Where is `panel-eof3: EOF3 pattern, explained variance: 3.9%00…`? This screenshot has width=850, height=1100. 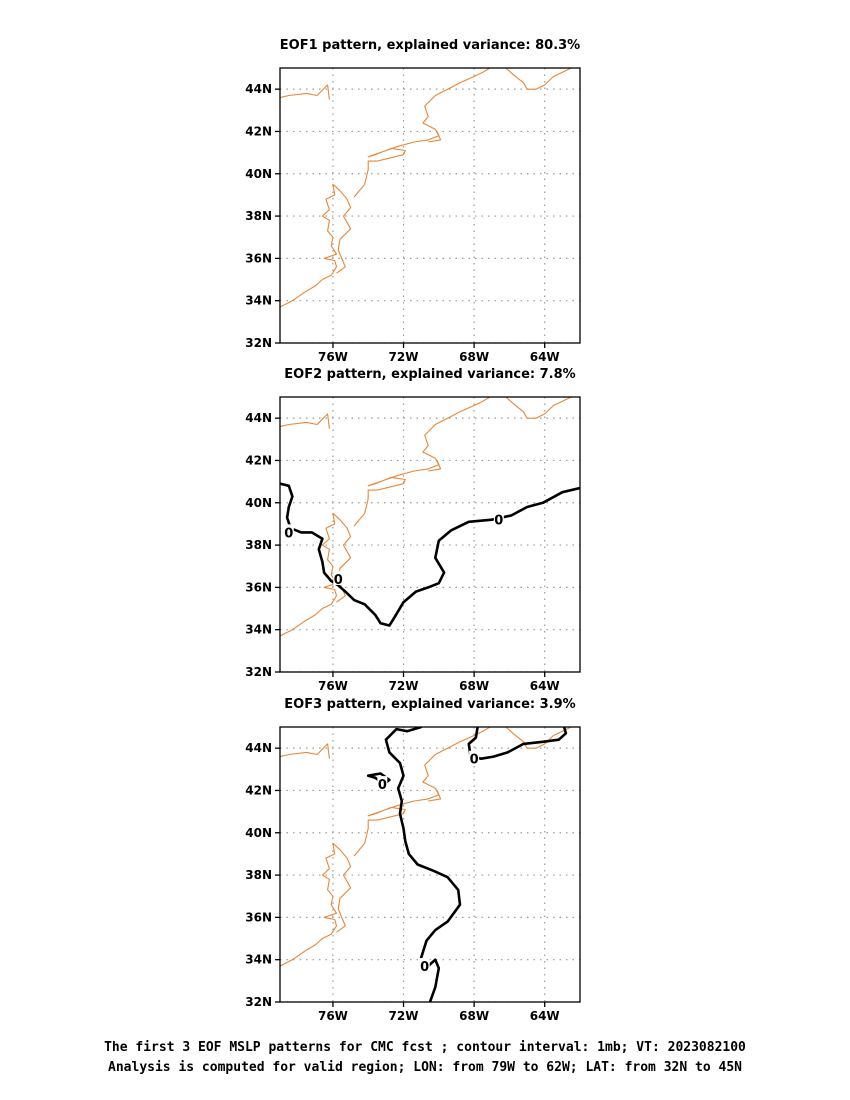 panel-eof3: EOF3 pattern, explained variance: 3.9%00… is located at coordinates (413, 860).